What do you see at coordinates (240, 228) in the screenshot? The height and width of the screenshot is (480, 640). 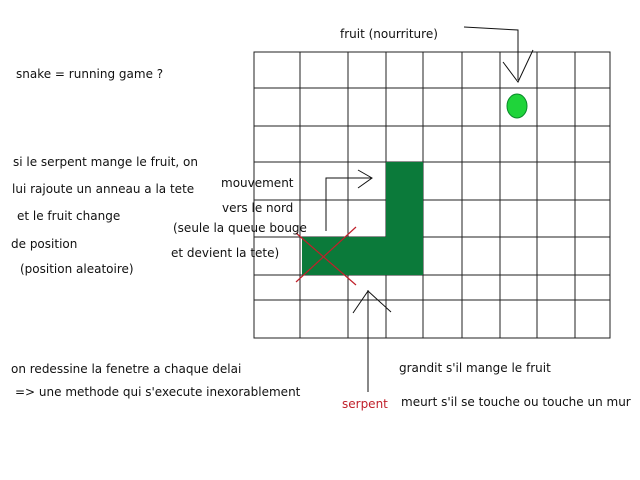 I see `movement-line: (seule la queue bouge` at bounding box center [240, 228].